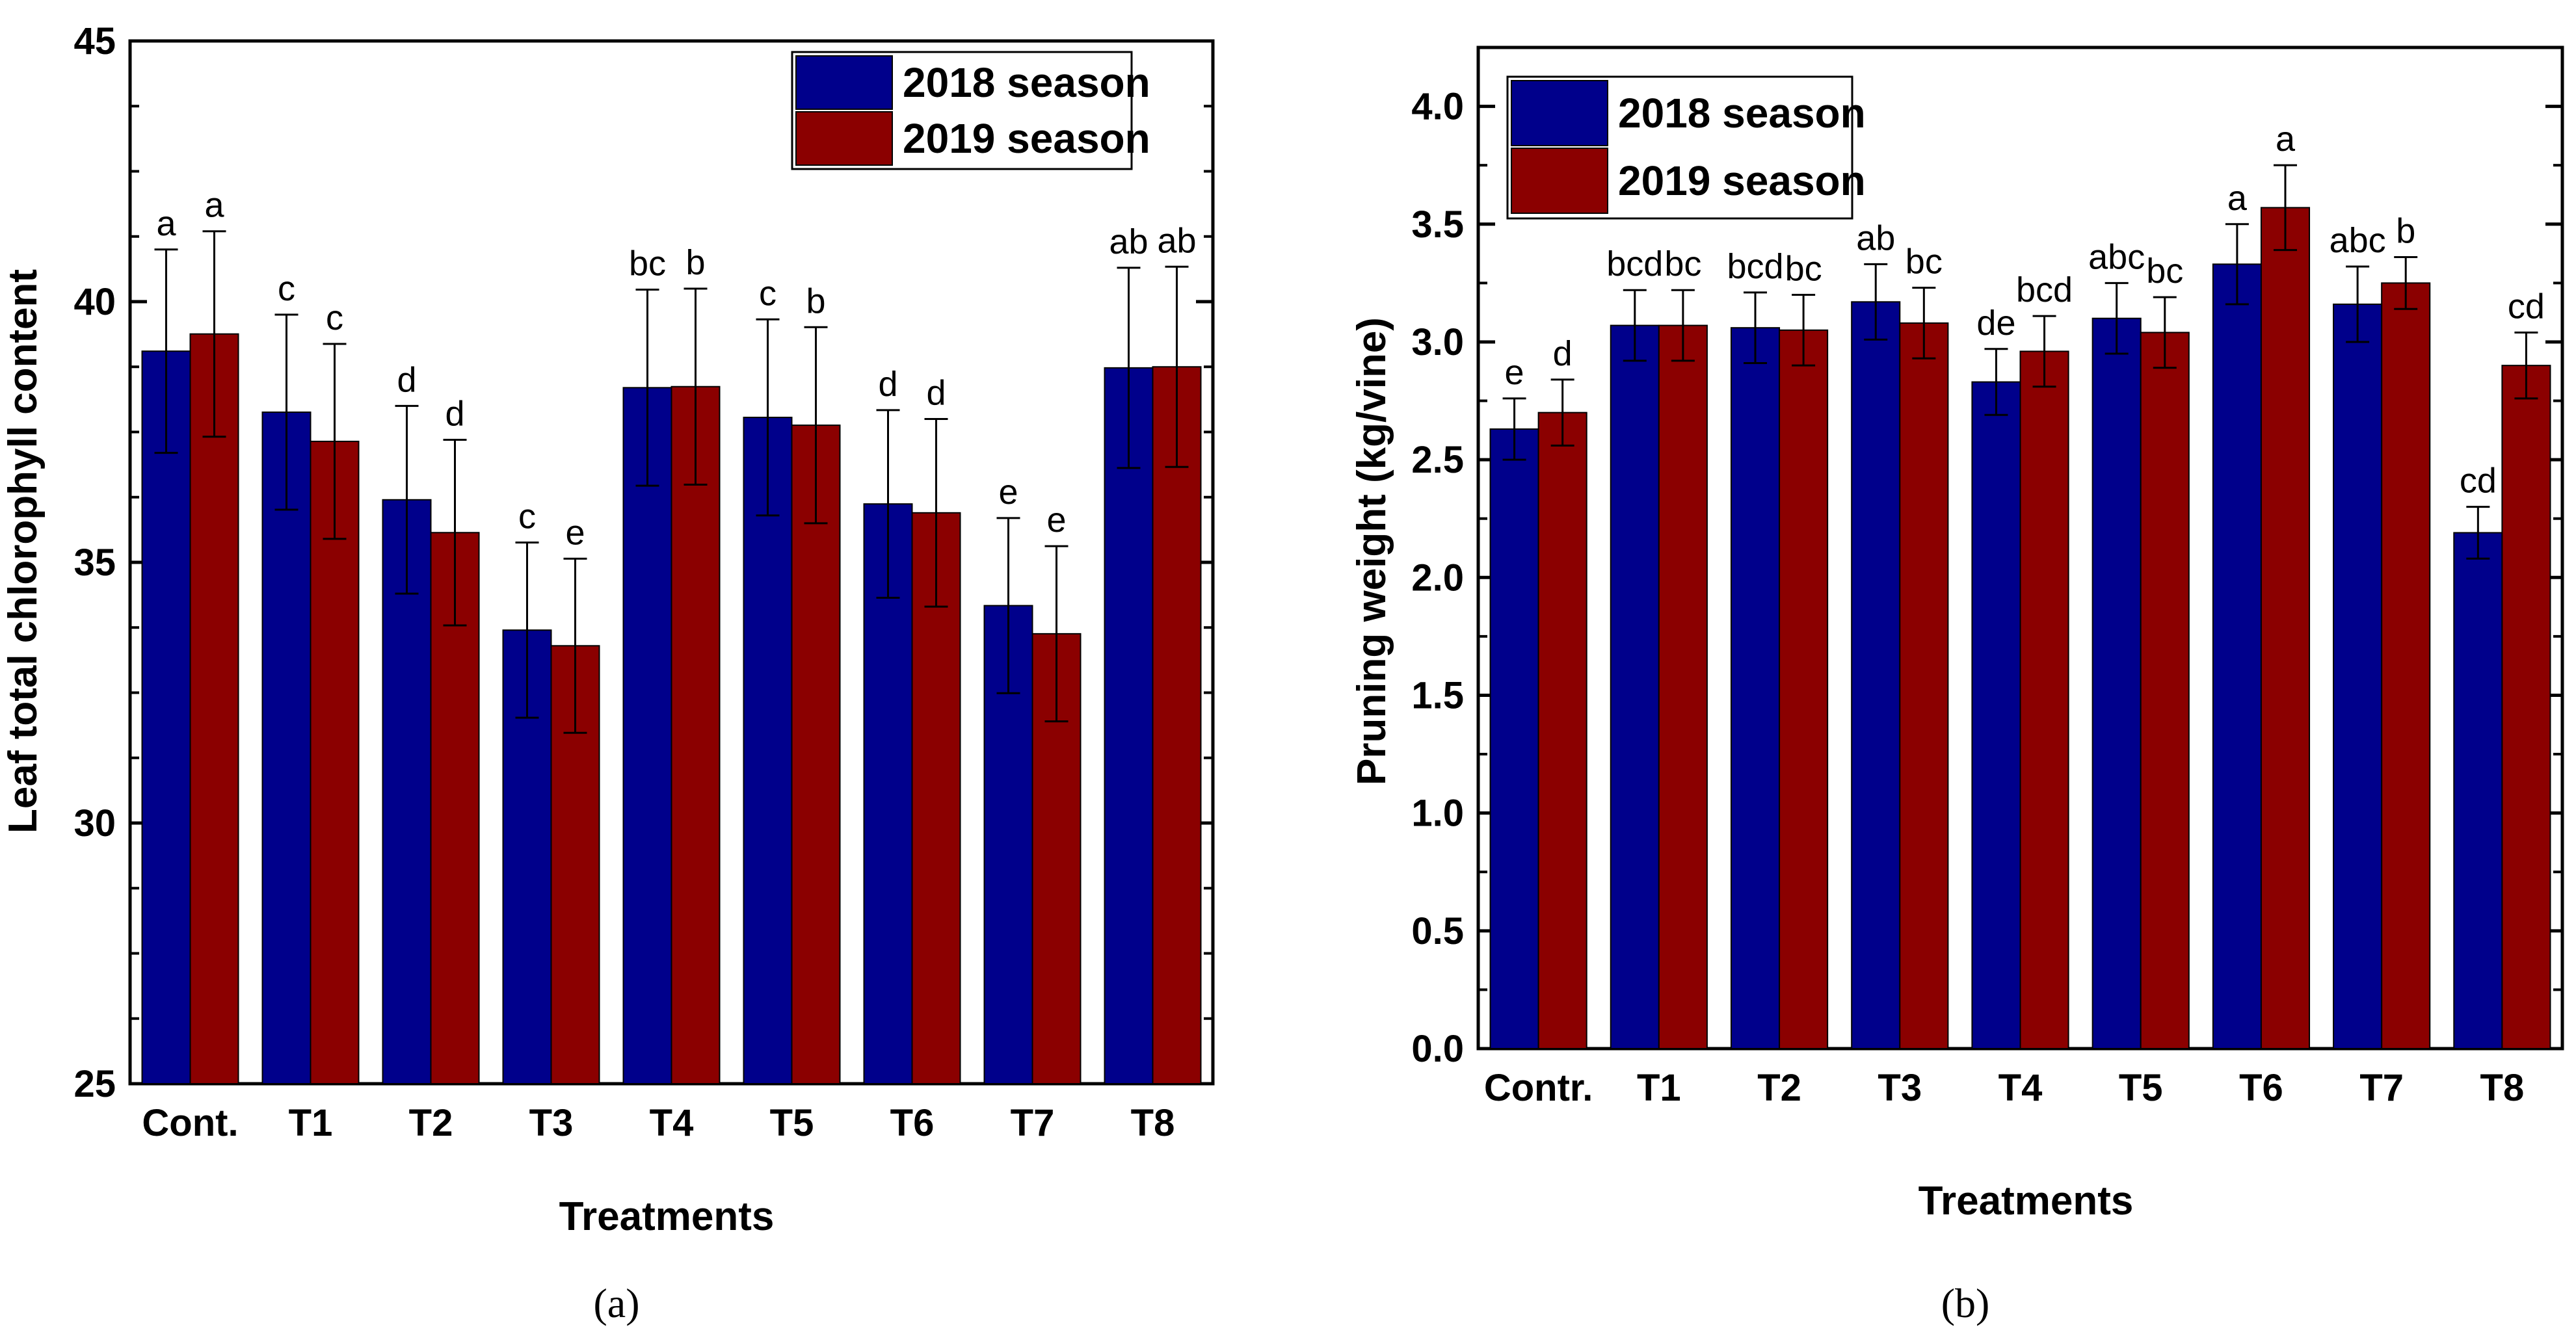 This screenshot has width=2576, height=1334. I want to click on chart-a-xtick-label: T6, so click(912, 1123).